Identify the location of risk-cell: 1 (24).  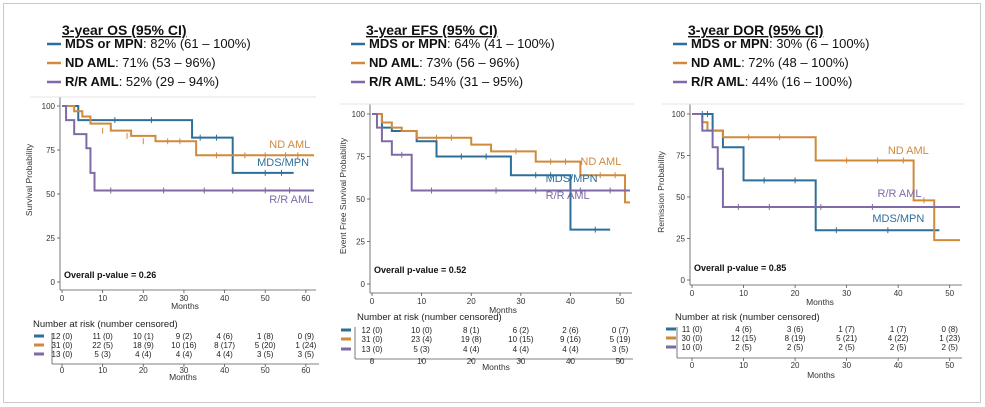
(305, 345).